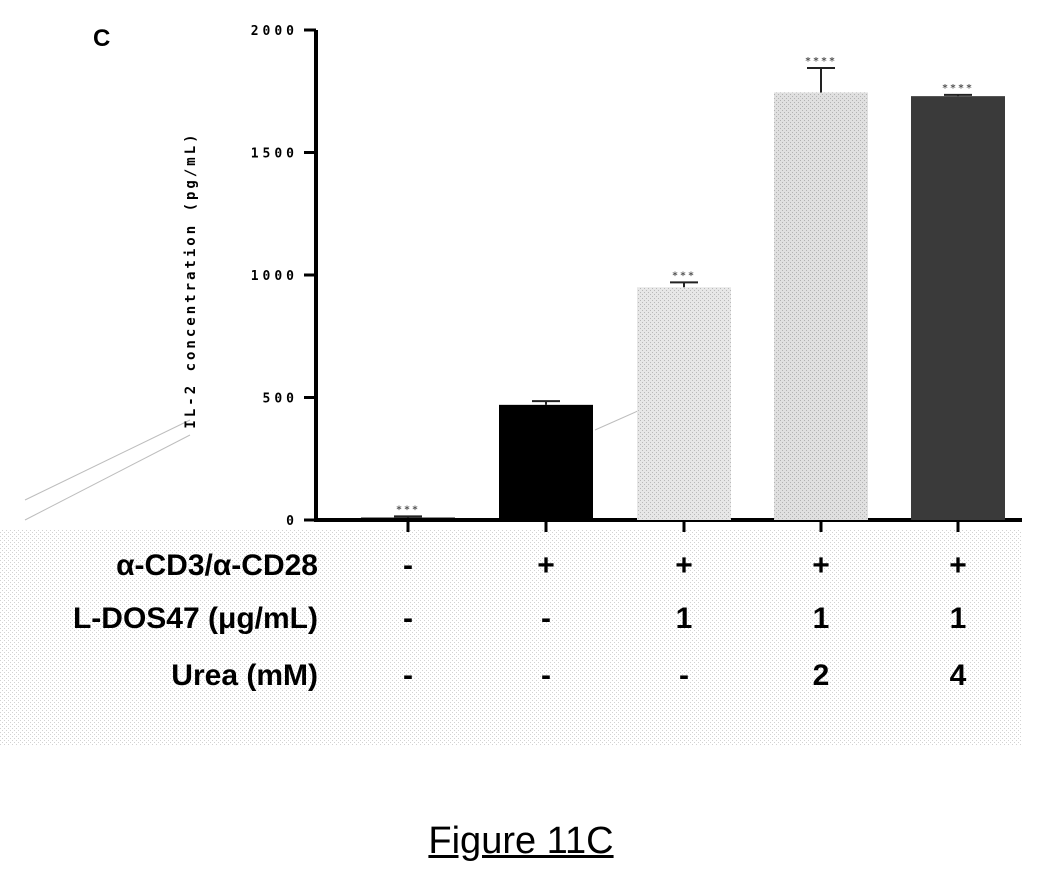  What do you see at coordinates (274, 276) in the screenshot?
I see `y-tick-label: 1000` at bounding box center [274, 276].